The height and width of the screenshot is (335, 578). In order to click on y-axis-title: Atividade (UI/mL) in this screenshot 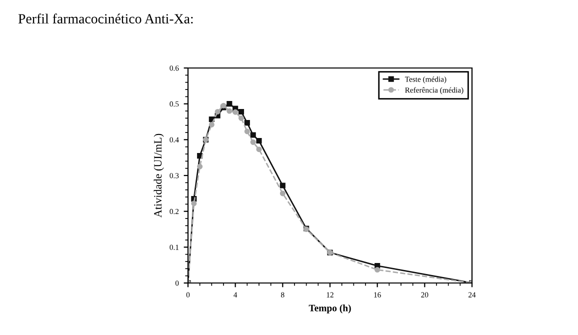, I will do `click(159, 176)`.